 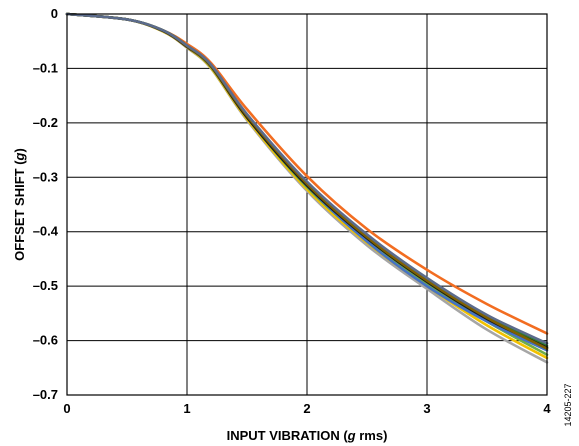 What do you see at coordinates (19, 210) in the screenshot?
I see `y-axis-title-main: OFFSET SHIFT (` at bounding box center [19, 210].